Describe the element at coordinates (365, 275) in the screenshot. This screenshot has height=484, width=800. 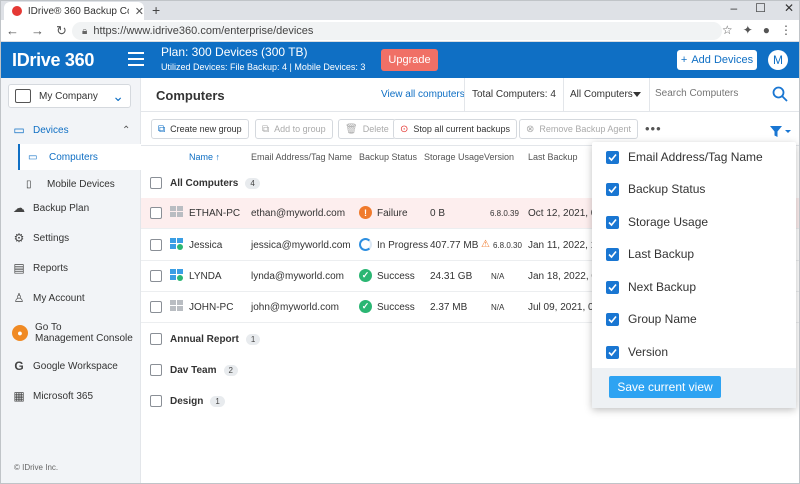
I see `success-icon: ✓` at that location.